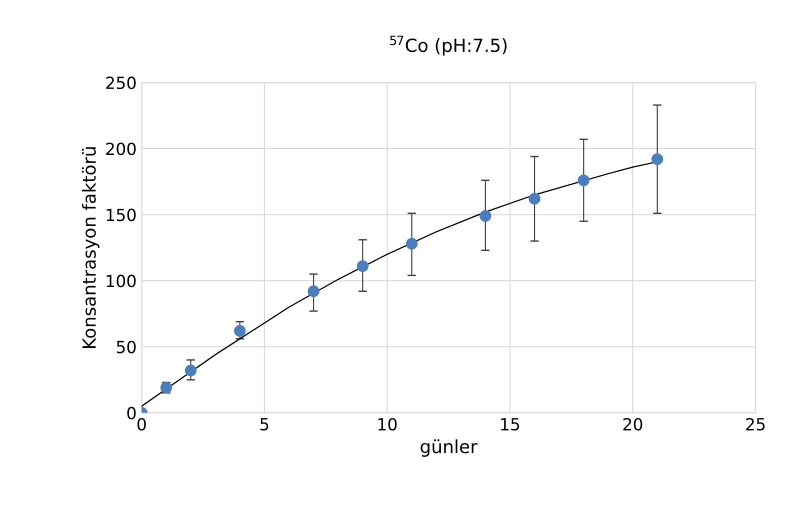 This screenshot has width=787, height=516. I want to click on x-tick-label: 20, so click(632, 424).